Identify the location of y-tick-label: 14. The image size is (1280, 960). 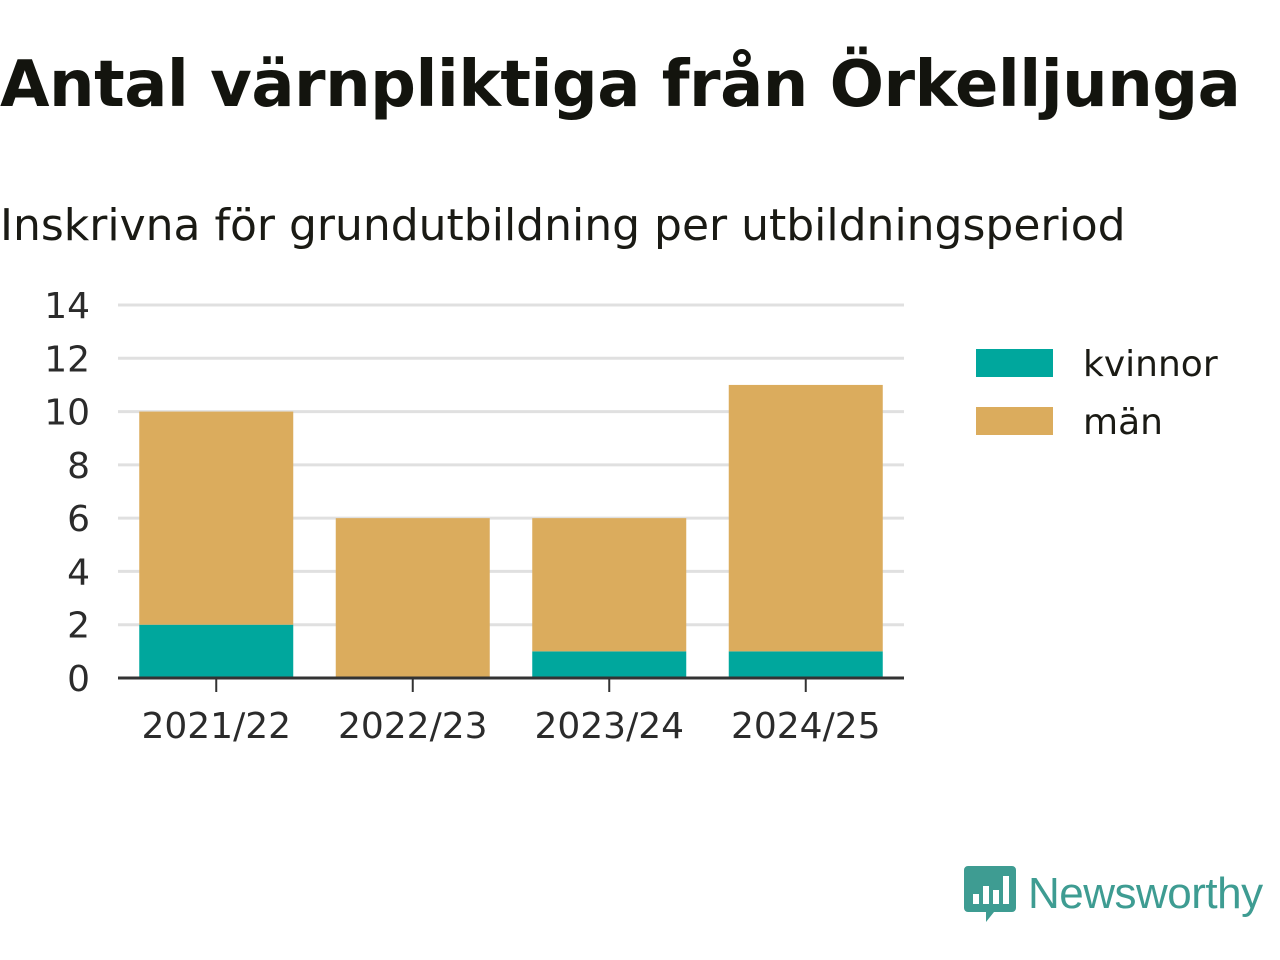
(67, 306).